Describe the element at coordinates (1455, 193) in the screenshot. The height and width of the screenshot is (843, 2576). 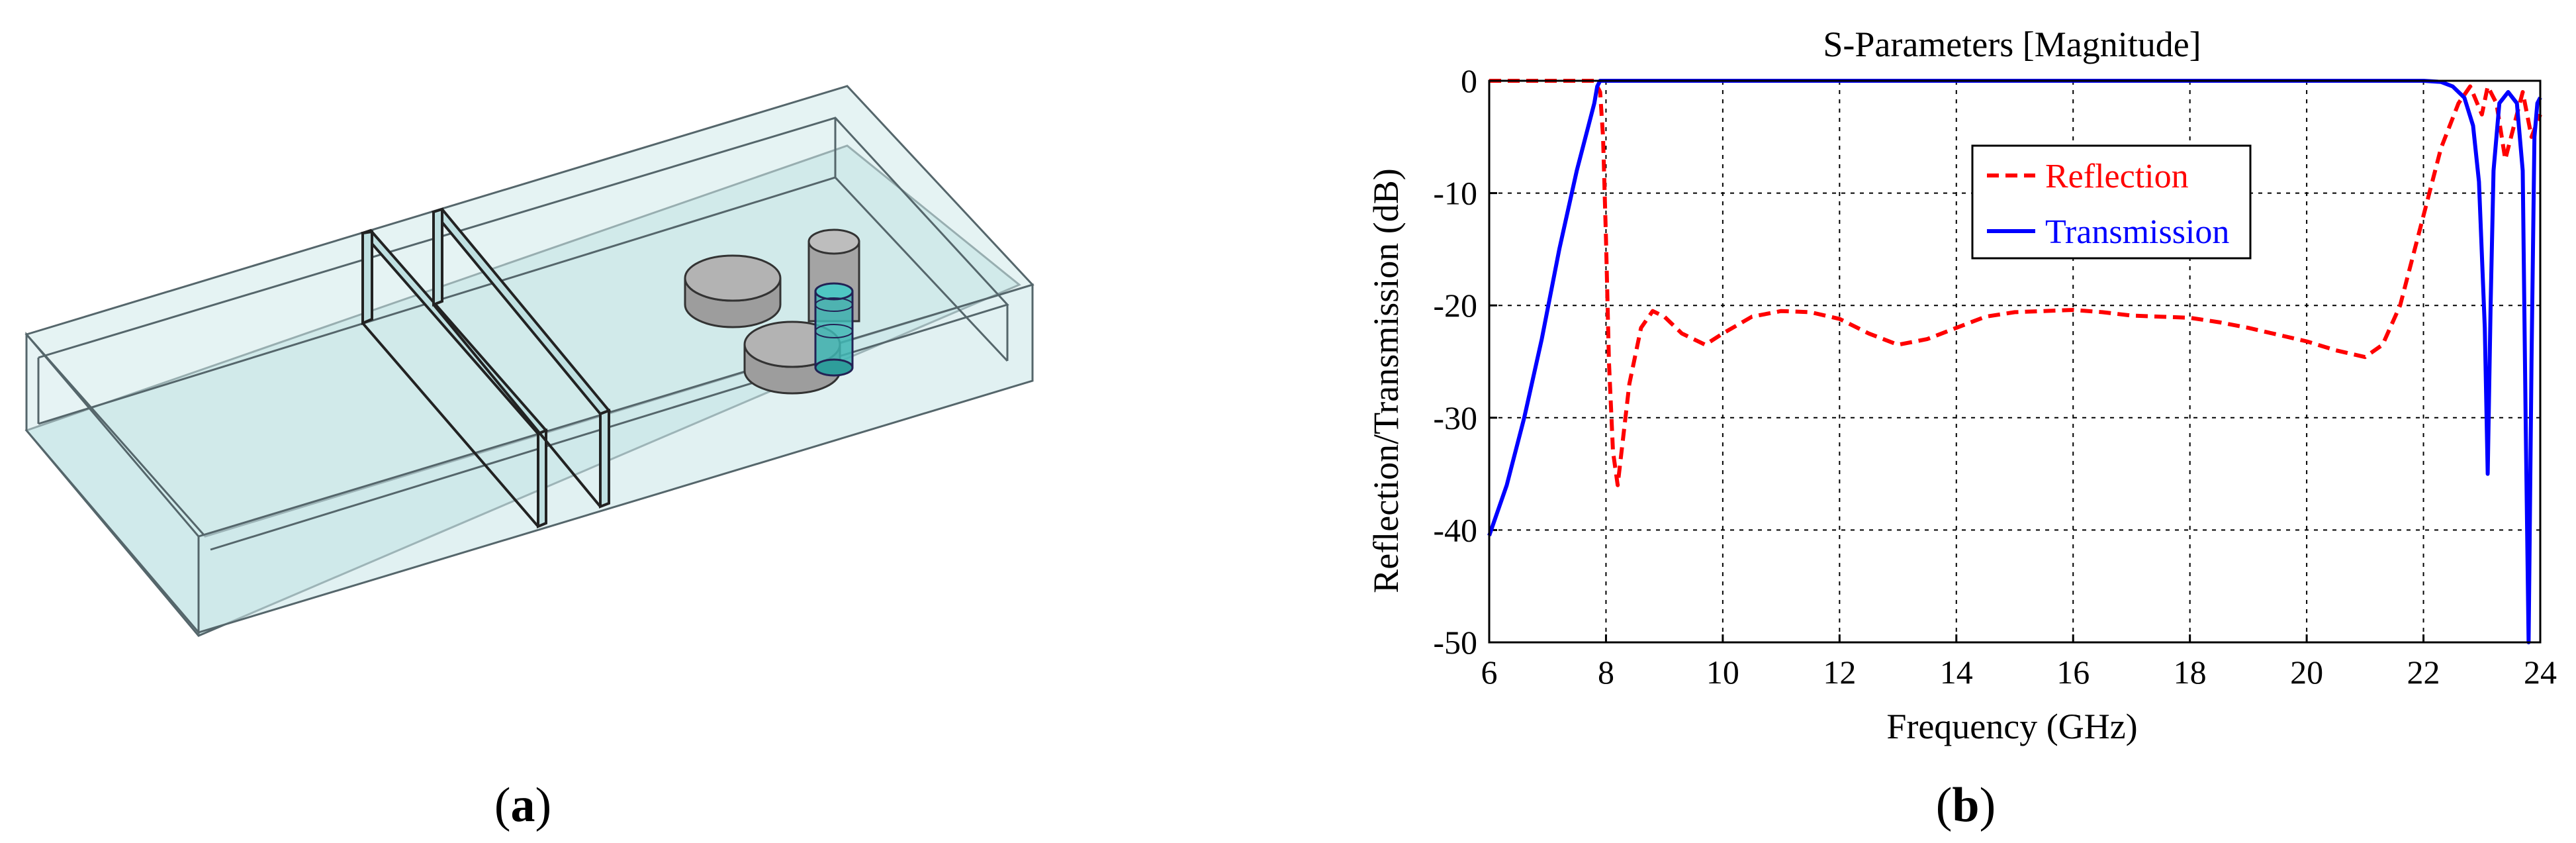
I see `y-tick-label: -10` at that location.